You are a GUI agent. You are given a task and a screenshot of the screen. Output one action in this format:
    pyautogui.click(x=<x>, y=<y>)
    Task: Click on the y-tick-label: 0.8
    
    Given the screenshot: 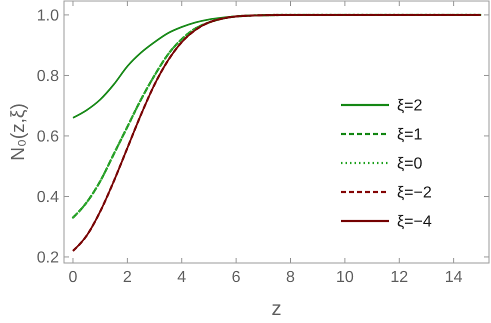 What is the action you would take?
    pyautogui.click(x=48, y=77)
    